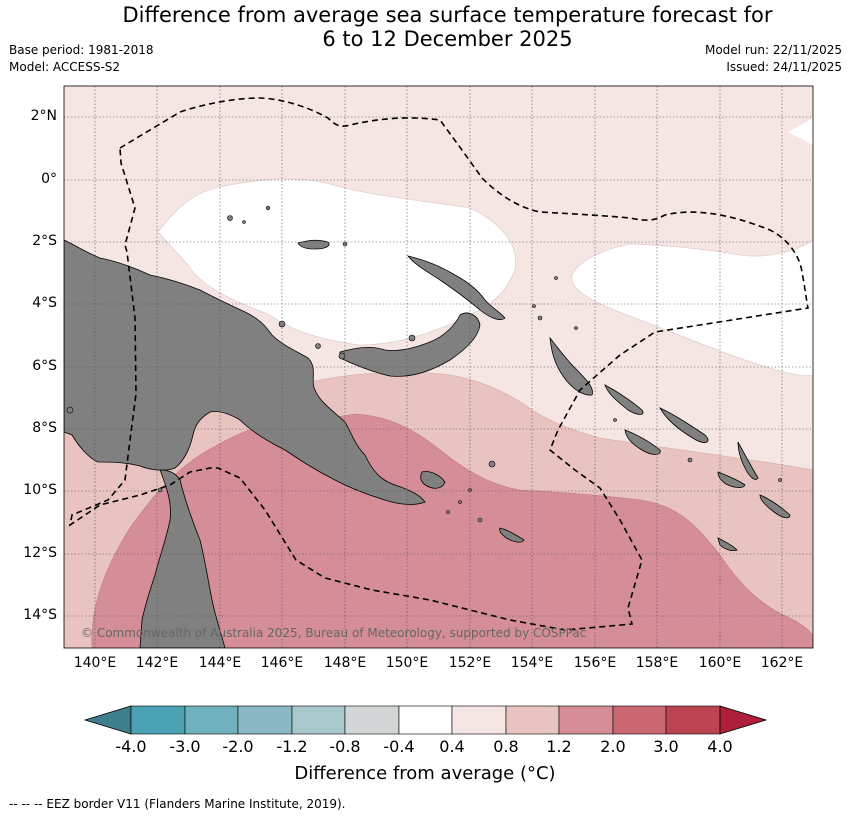  I want to click on colorbar, so click(425, 720).